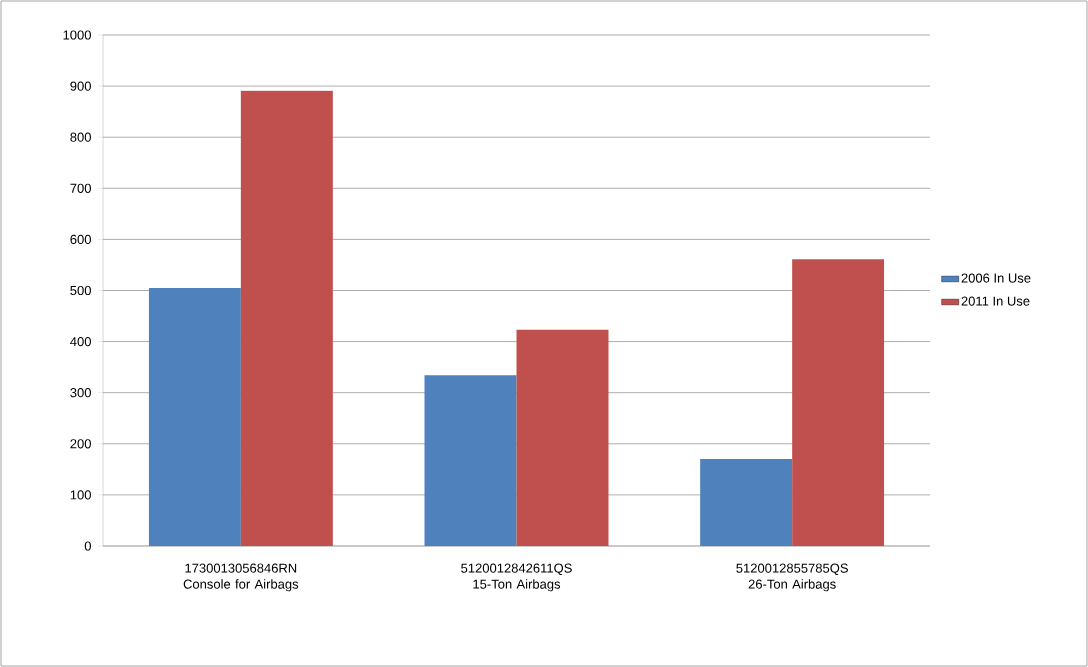  I want to click on legend-label: 2006 In Use, so click(996, 278).